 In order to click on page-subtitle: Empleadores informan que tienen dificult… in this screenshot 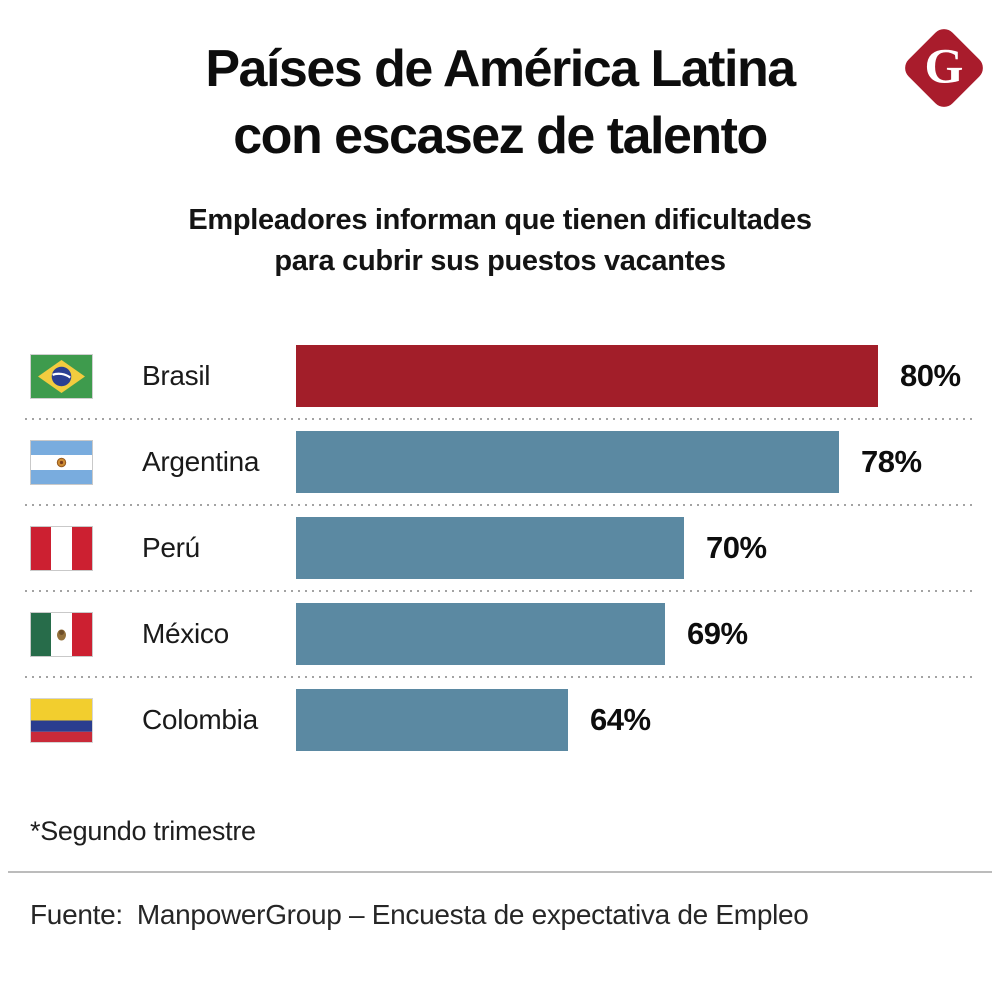, I will do `click(500, 241)`.